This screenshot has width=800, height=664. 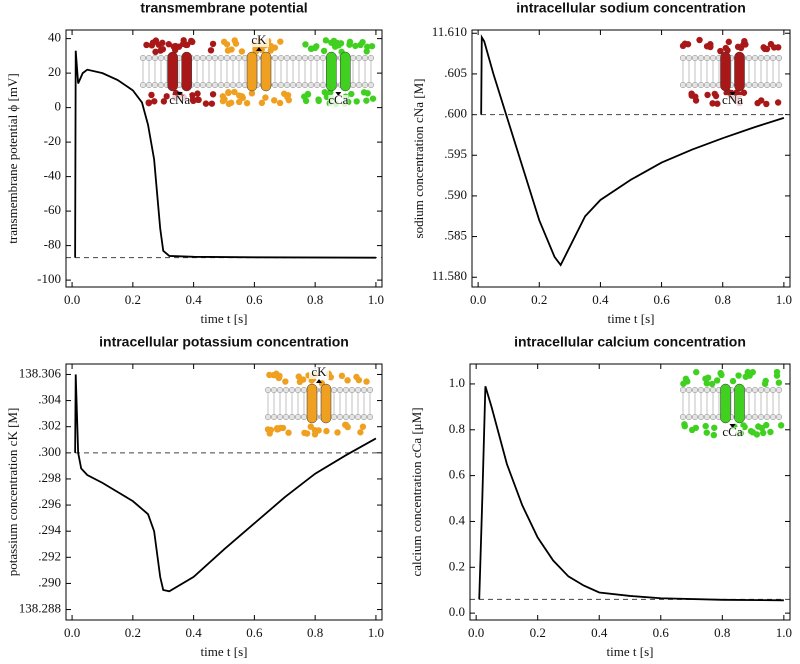 I want to click on y-tick-label: 0.0, so click(x=457, y=611).